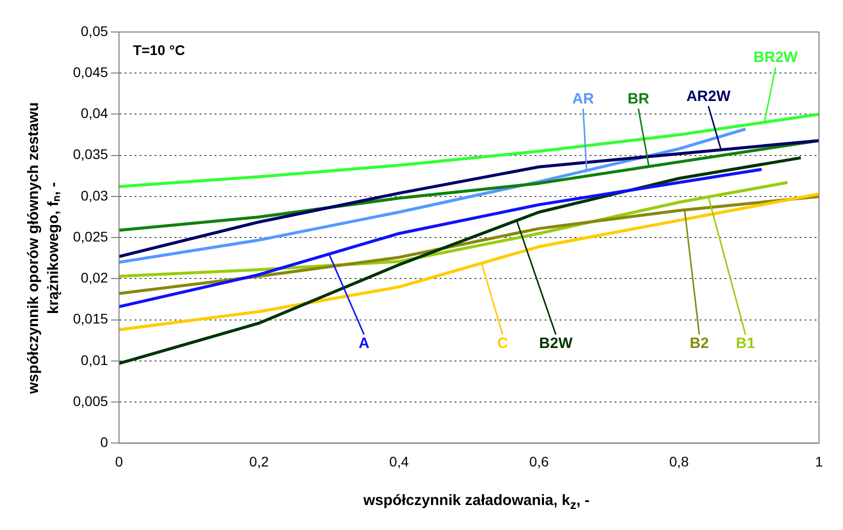 This screenshot has height=530, width=843. What do you see at coordinates (746, 343) in the screenshot?
I see `text: B1` at bounding box center [746, 343].